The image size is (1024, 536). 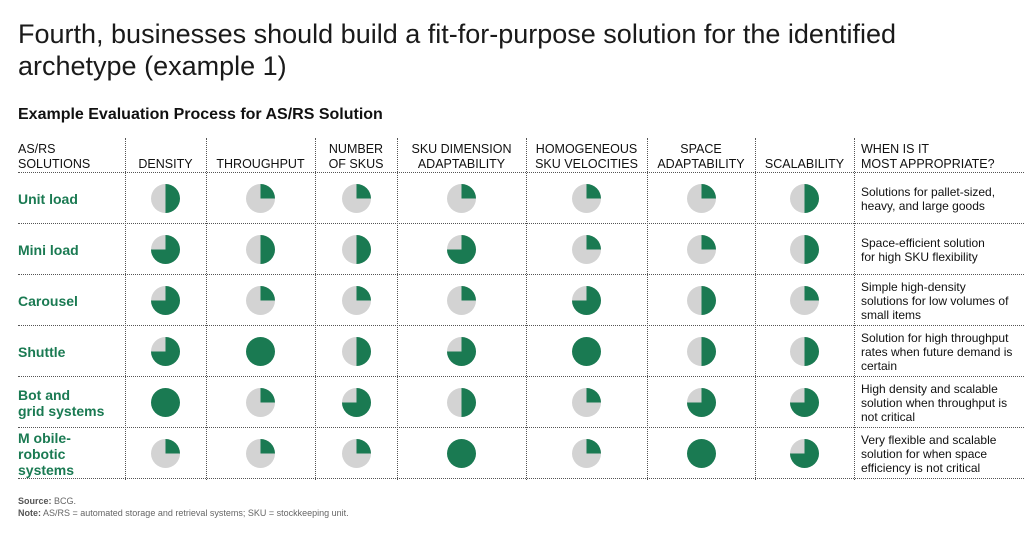 I want to click on row-label-line: Shuttle, so click(x=42, y=351).